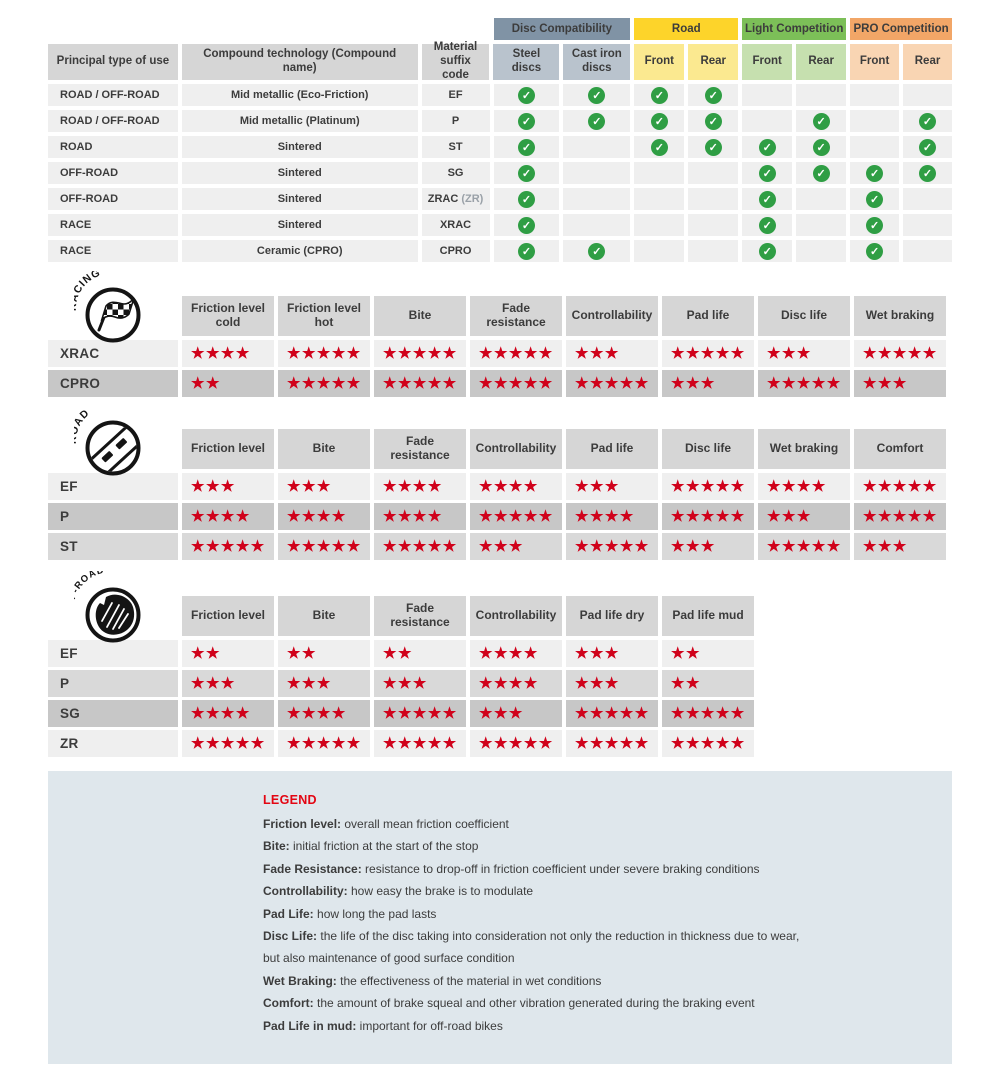 Image resolution: width=1000 pixels, height=1082 pixels. I want to click on legend-desc: how easy the brake is to modulate, so click(442, 891).